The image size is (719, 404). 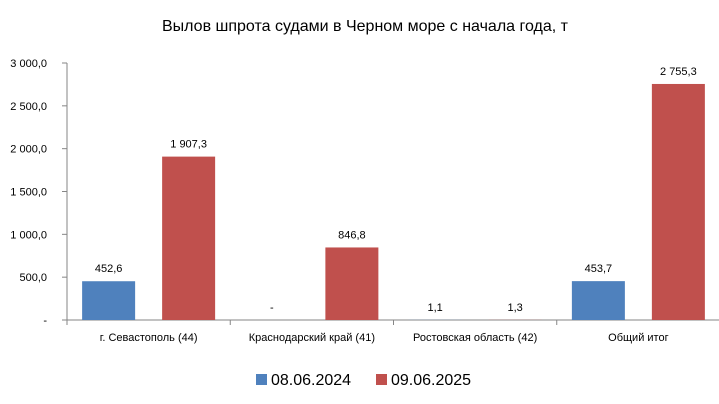 What do you see at coordinates (188, 145) in the screenshot?
I see `data-label: 1 907,3` at bounding box center [188, 145].